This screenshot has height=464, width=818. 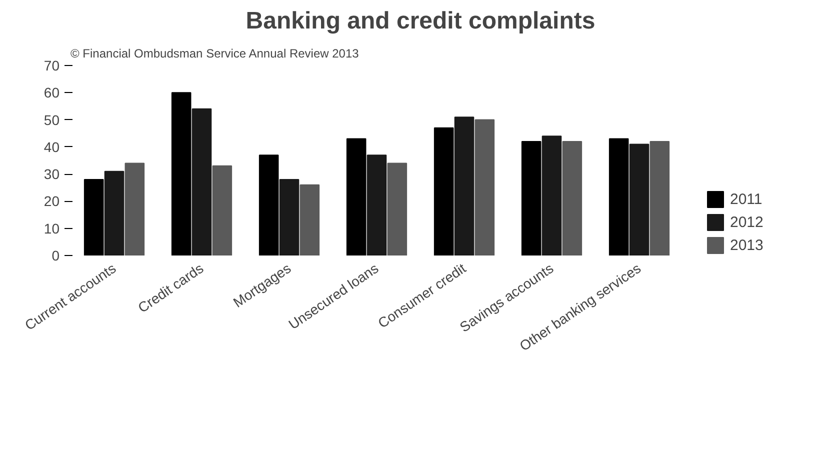 I want to click on text: © Financial Ombudsman Service Annual Review 2013, so click(x=215, y=53).